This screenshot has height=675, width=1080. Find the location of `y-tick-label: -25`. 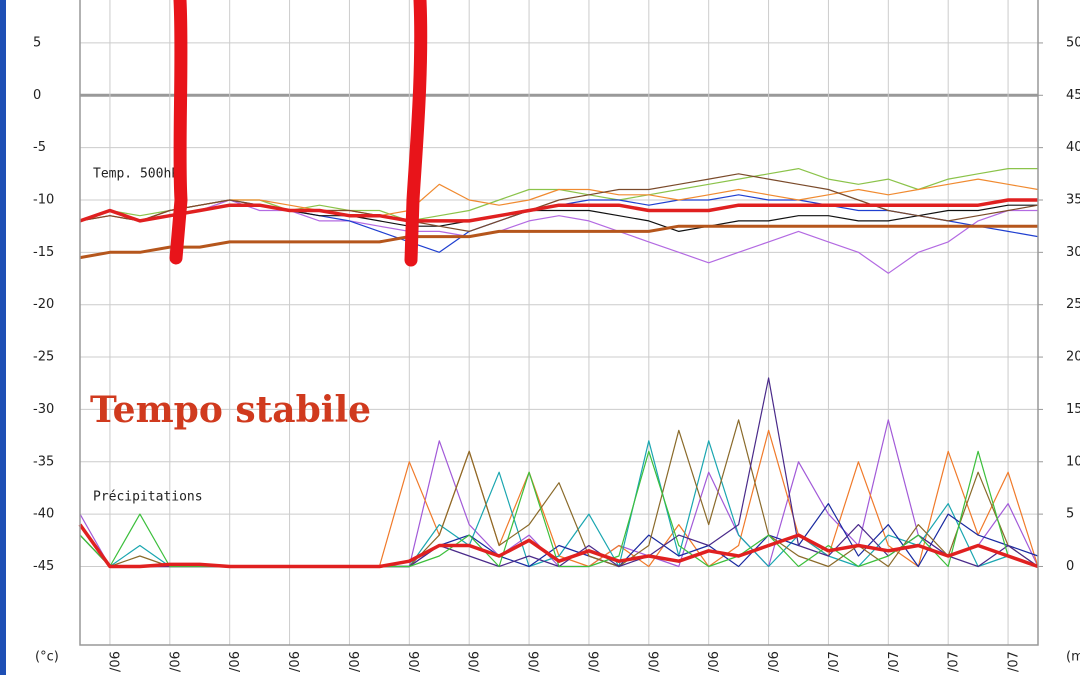

y-tick-label: -25 is located at coordinates (43, 357).